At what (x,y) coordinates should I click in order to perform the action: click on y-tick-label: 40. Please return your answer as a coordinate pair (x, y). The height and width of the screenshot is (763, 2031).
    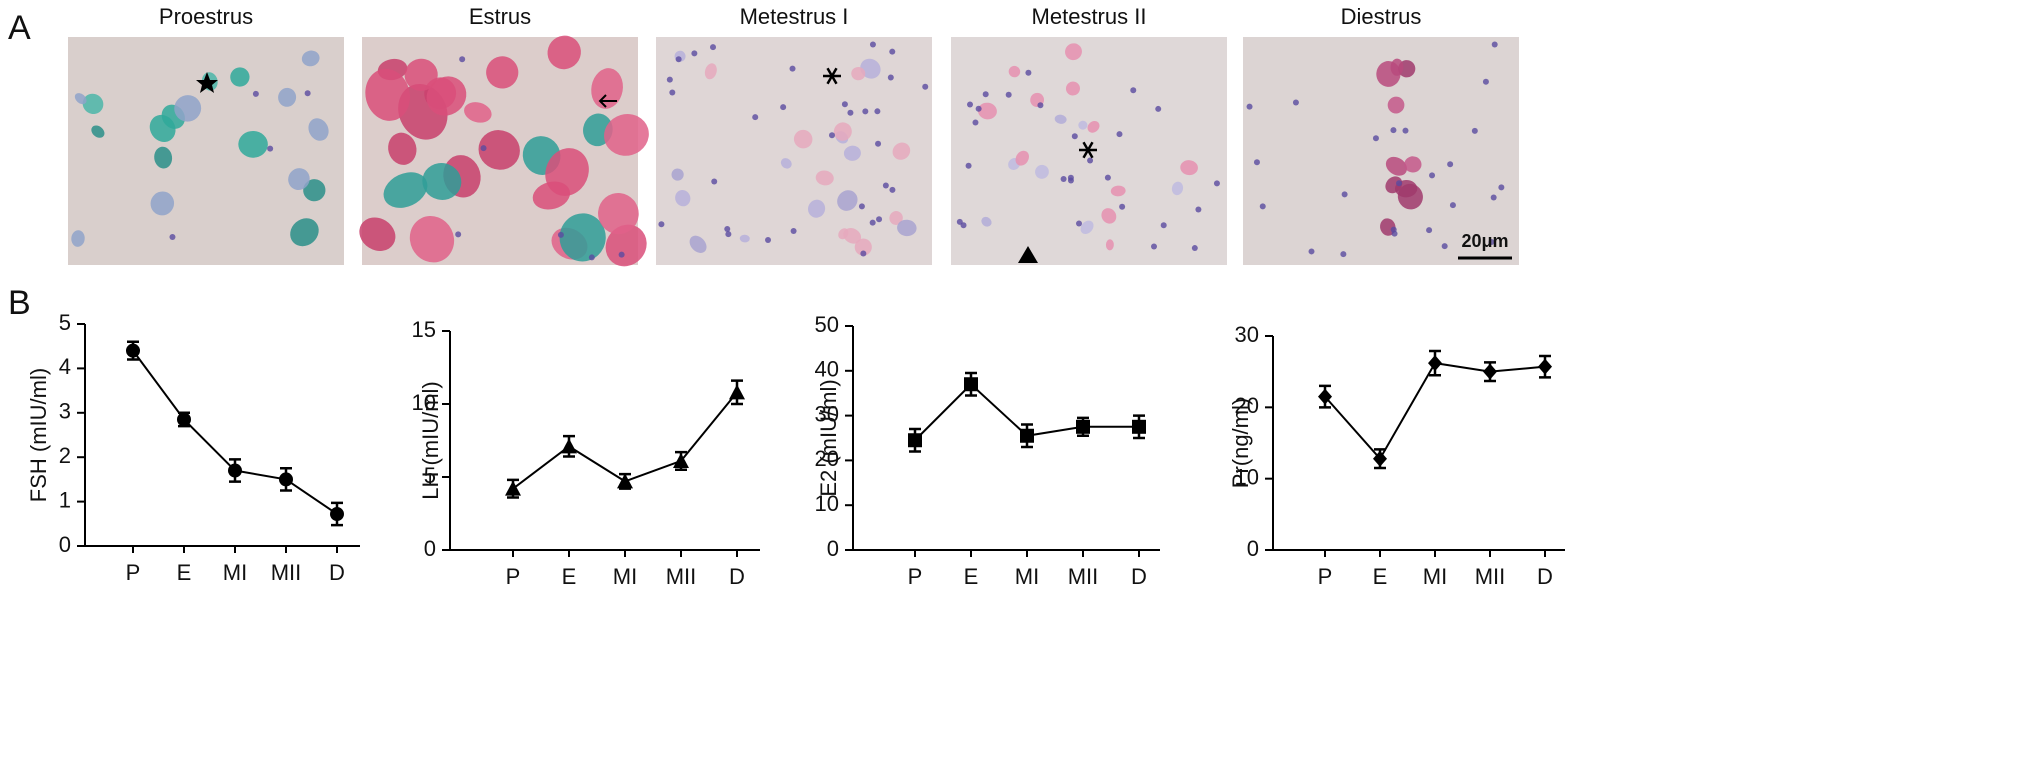
    Looking at the image, I should click on (827, 369).